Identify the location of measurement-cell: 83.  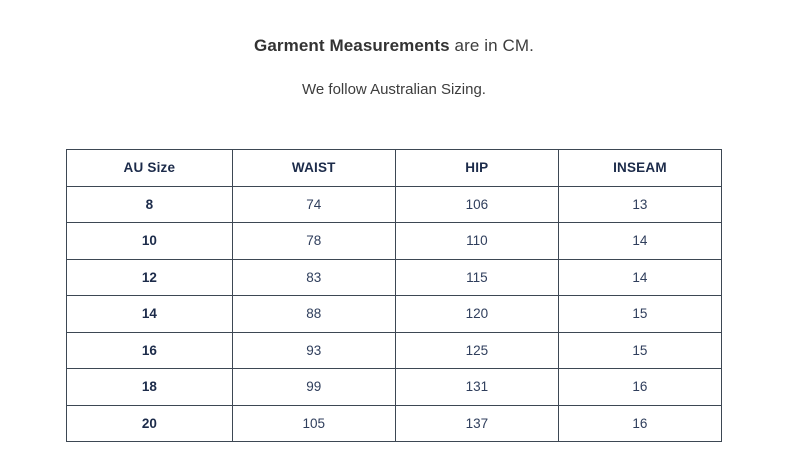
(313, 277).